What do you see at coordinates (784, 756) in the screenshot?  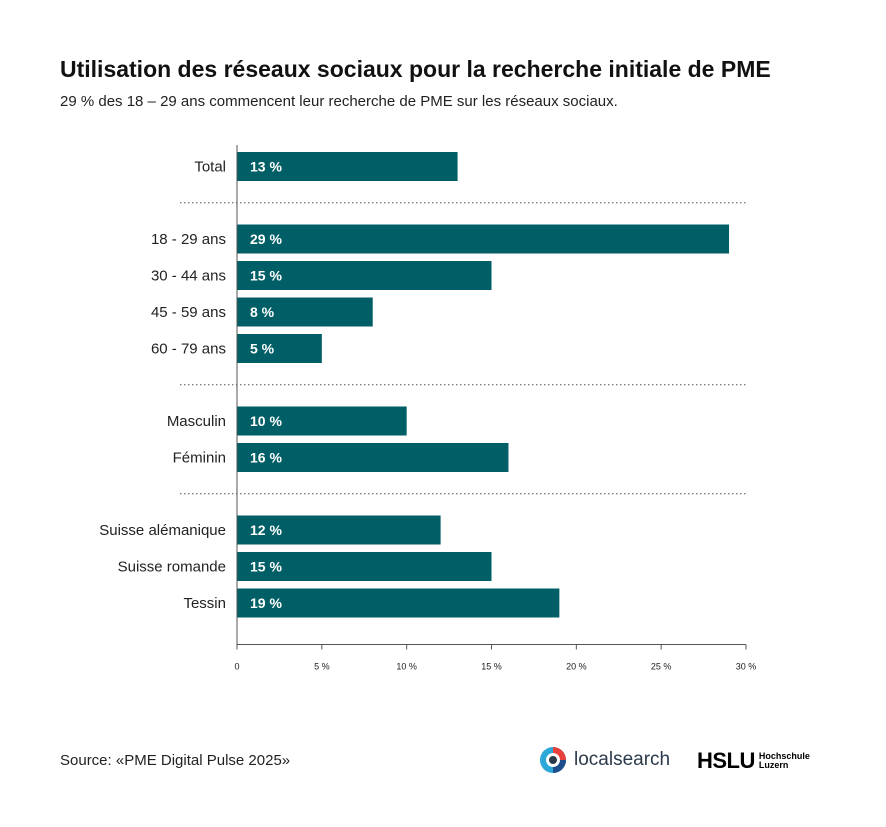 I see `hslu-logo-sub1: Hochschule` at bounding box center [784, 756].